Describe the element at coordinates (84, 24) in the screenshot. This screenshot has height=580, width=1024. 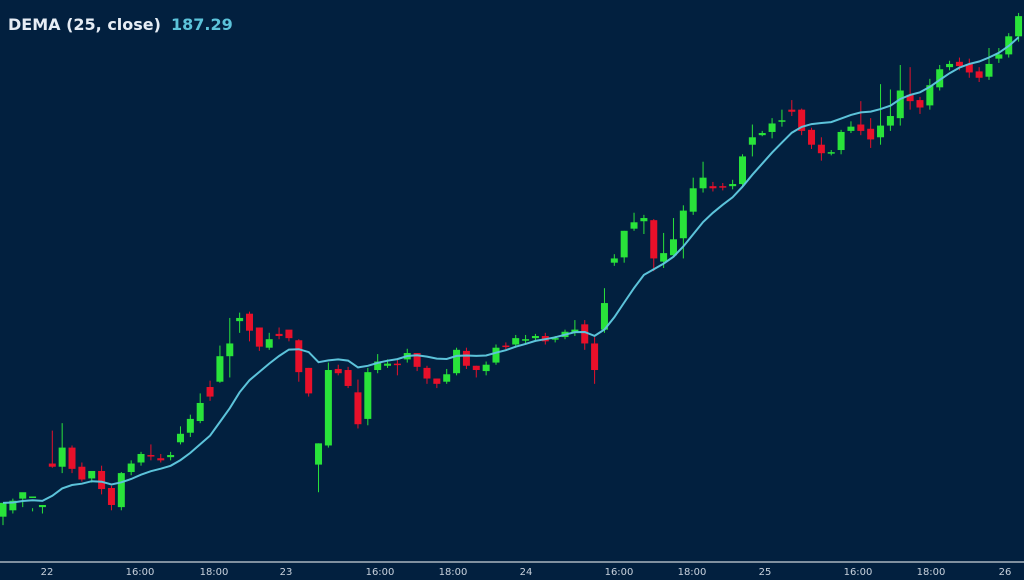
I see `indicator-name: DEMA (25, close)` at that location.